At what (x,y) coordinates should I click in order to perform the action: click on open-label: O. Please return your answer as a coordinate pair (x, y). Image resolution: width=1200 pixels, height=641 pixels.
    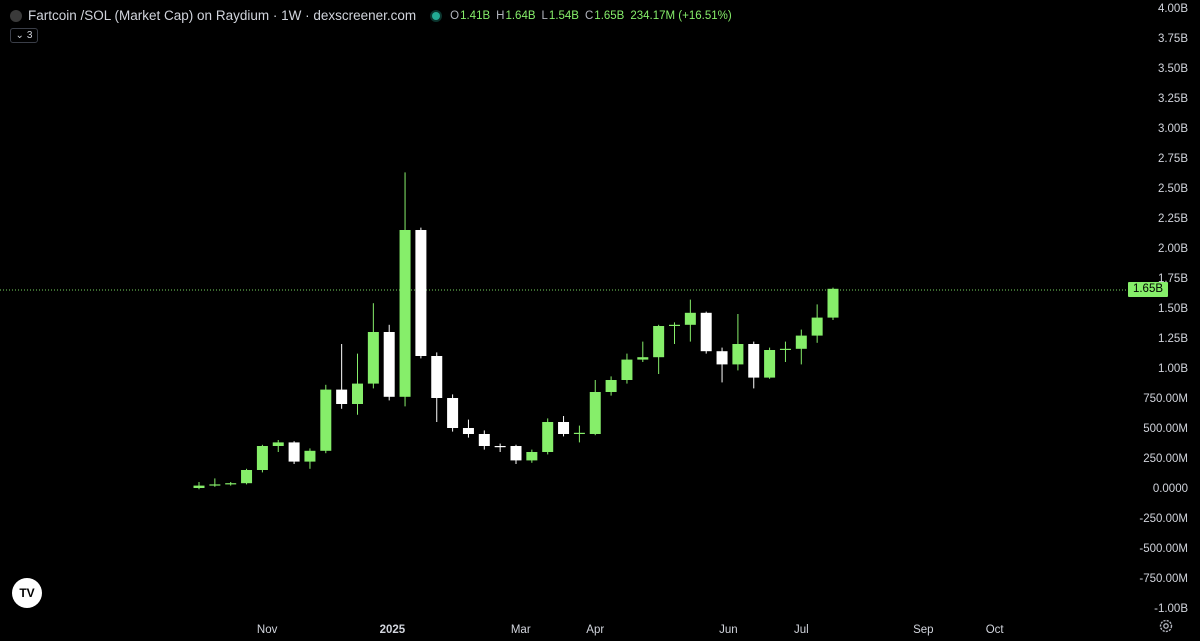
    Looking at the image, I should click on (455, 15).